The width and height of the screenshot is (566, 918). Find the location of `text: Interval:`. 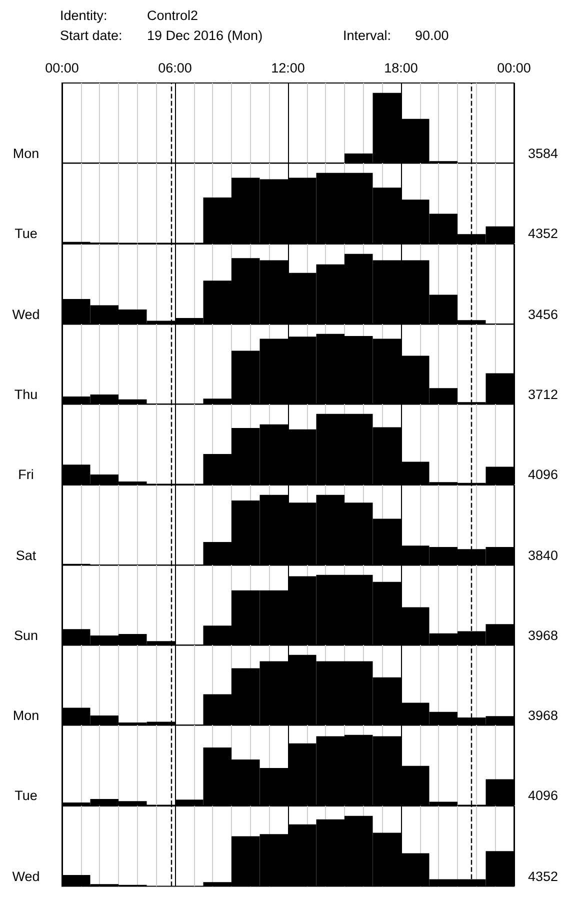

text: Interval: is located at coordinates (367, 35).